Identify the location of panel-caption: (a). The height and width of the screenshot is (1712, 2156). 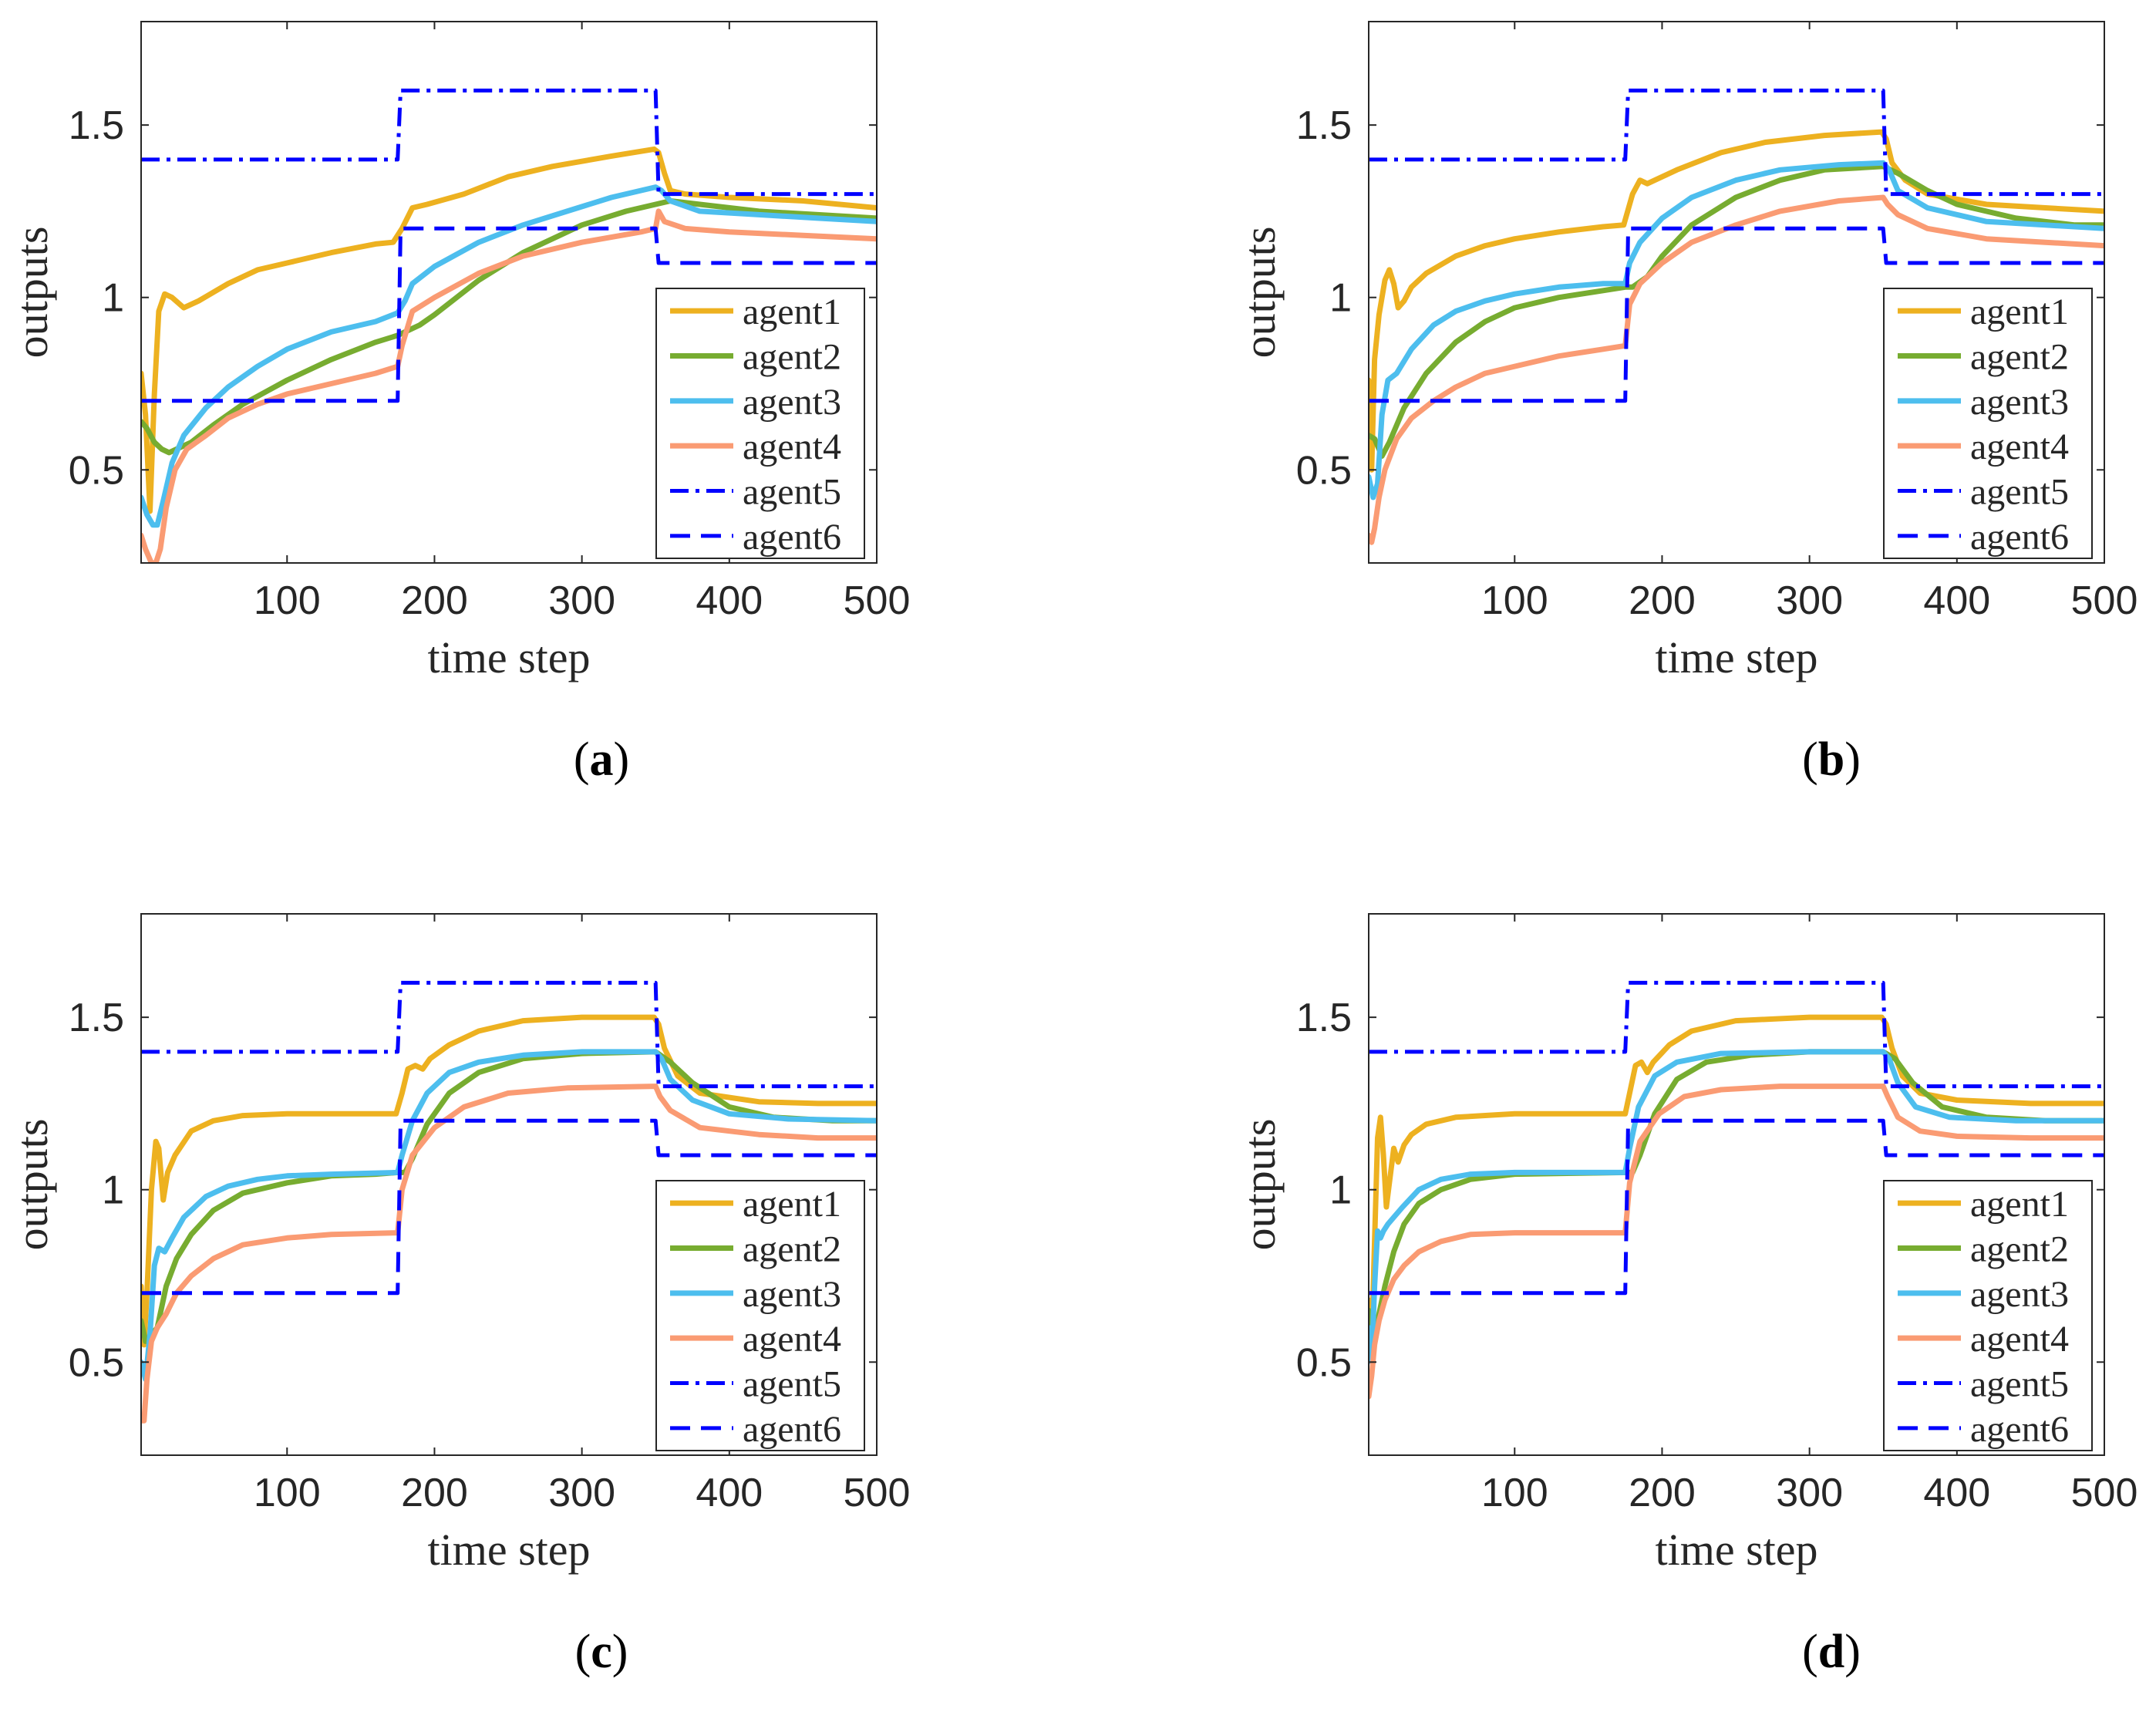
(601, 759).